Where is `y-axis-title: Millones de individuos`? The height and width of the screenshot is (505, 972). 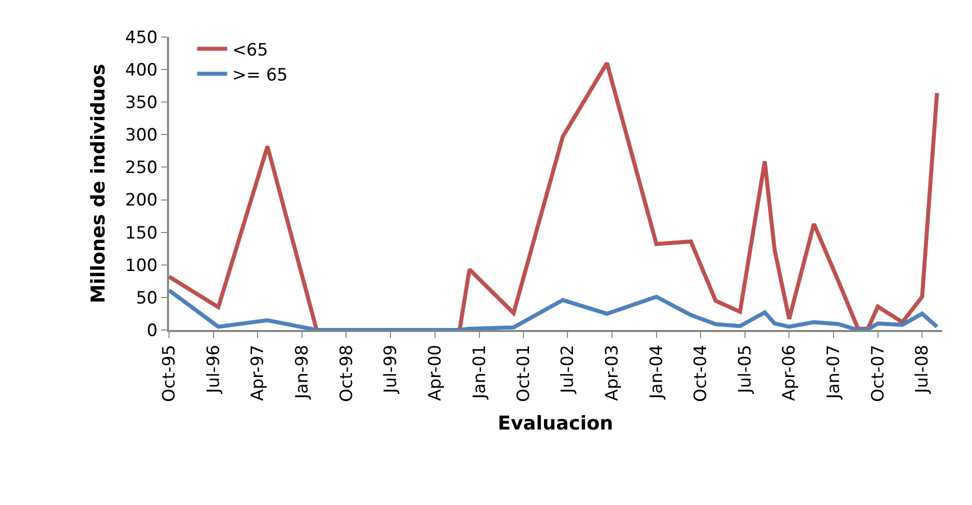 y-axis-title: Millones de individuos is located at coordinates (98, 184).